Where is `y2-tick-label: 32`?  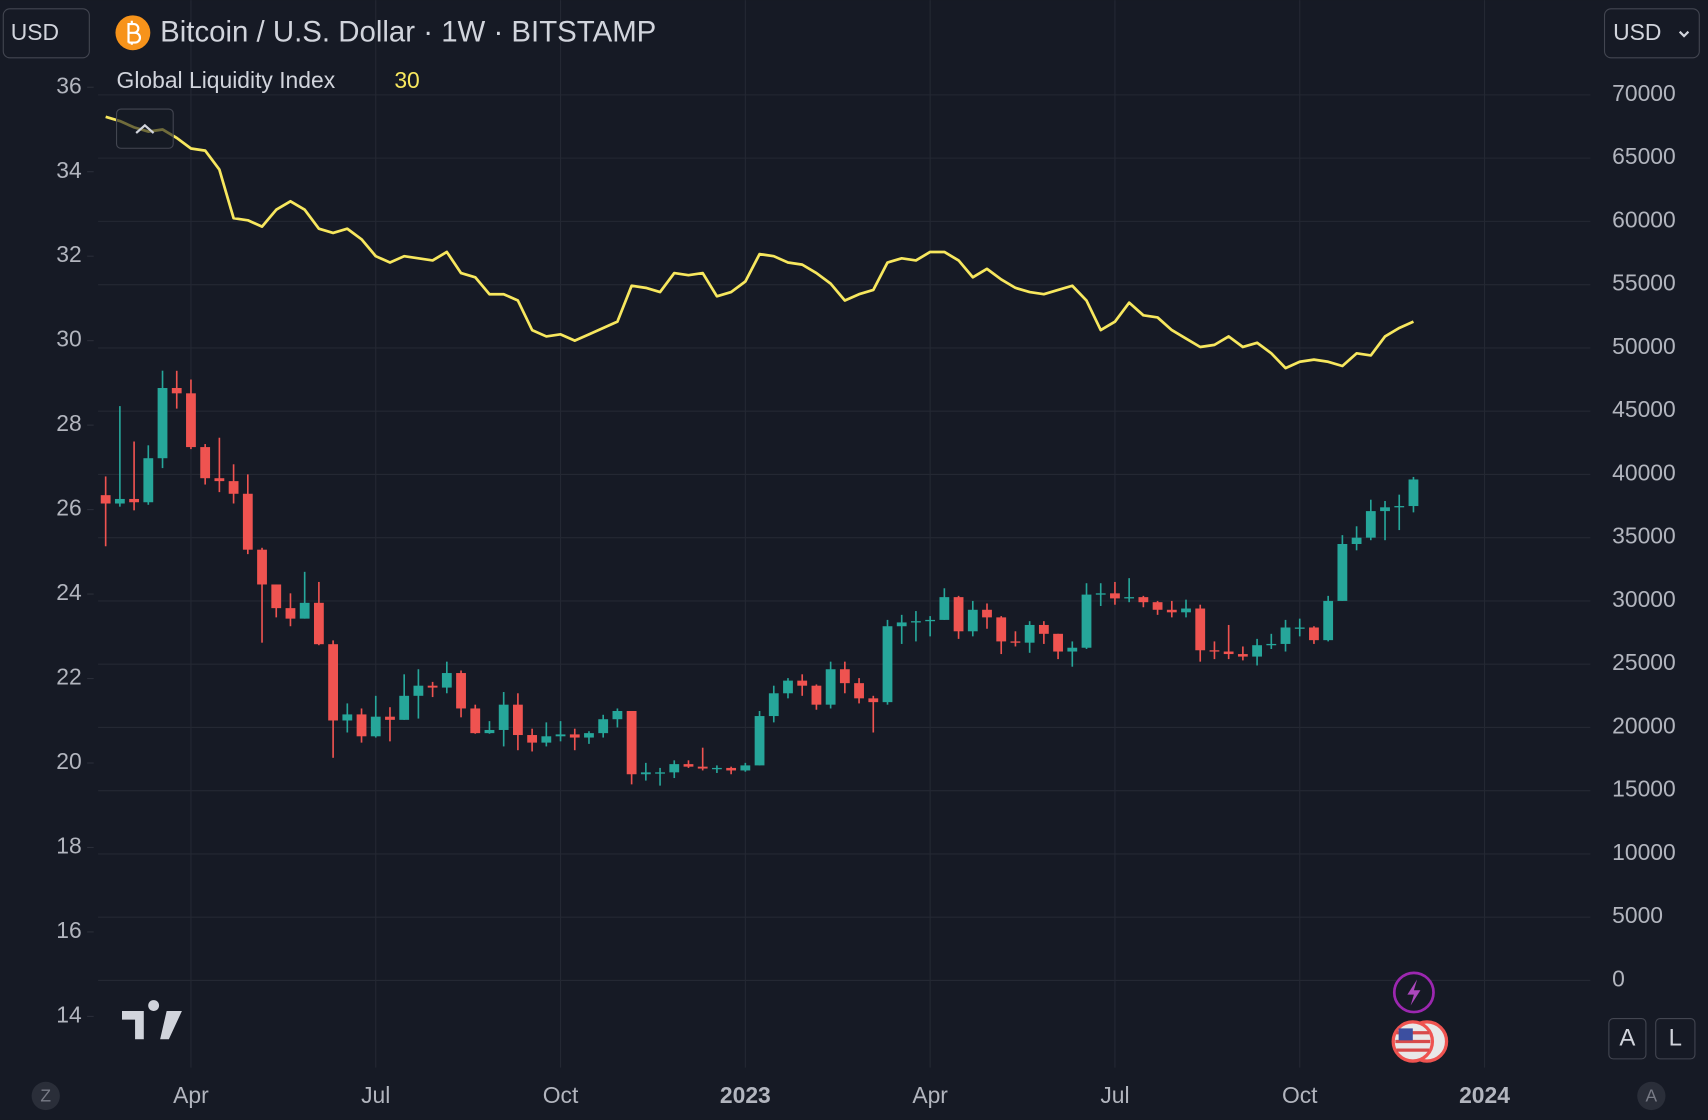 y2-tick-label: 32 is located at coordinates (68, 254).